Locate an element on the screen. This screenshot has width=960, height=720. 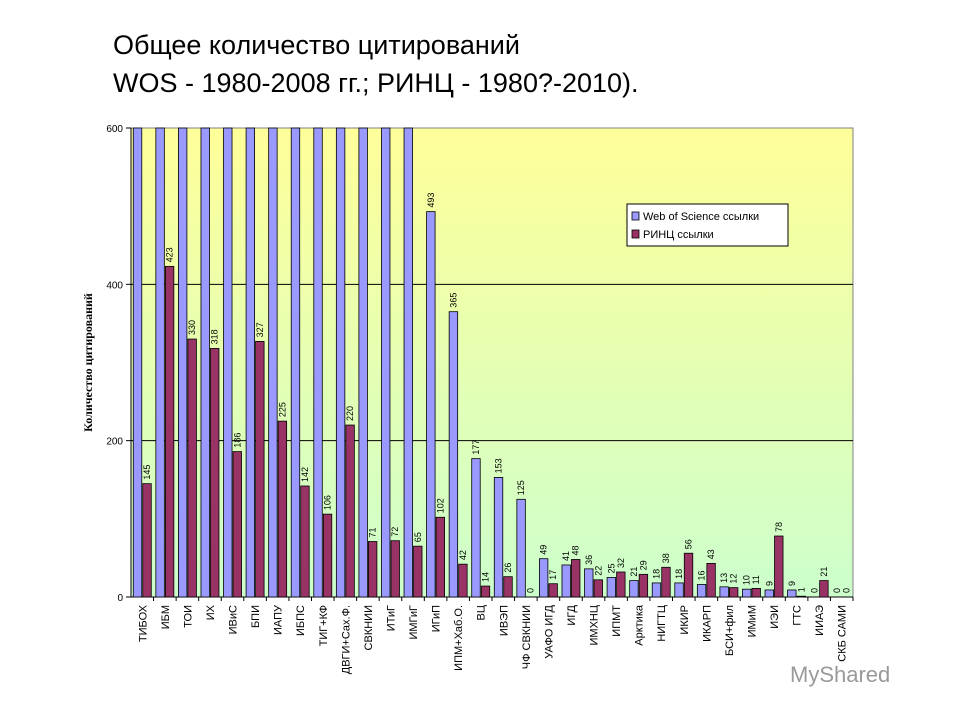
x-tick-label: ИКАРП is located at coordinates (707, 623).